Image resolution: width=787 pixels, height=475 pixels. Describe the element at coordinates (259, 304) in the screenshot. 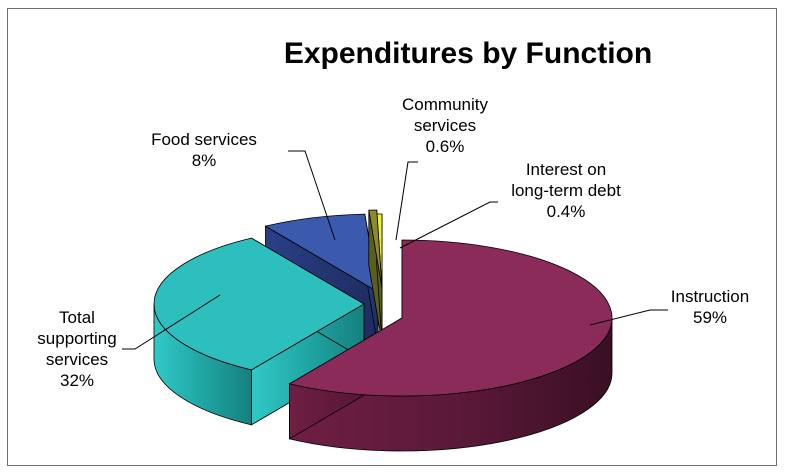

I see `slice-top-total-supporting-services` at that location.